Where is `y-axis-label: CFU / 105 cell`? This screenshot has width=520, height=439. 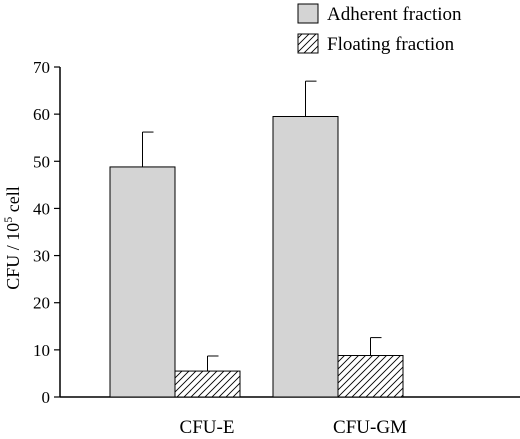
y-axis-label: CFU / 105 cell is located at coordinates (12, 238).